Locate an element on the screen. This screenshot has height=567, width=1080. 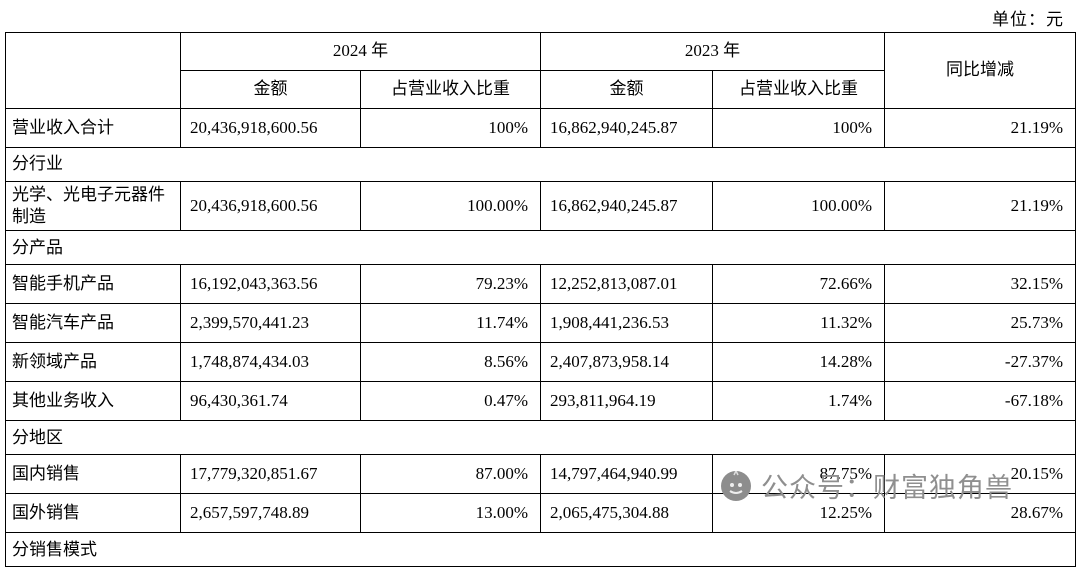
yoy-cell: -67.18% is located at coordinates (980, 401).